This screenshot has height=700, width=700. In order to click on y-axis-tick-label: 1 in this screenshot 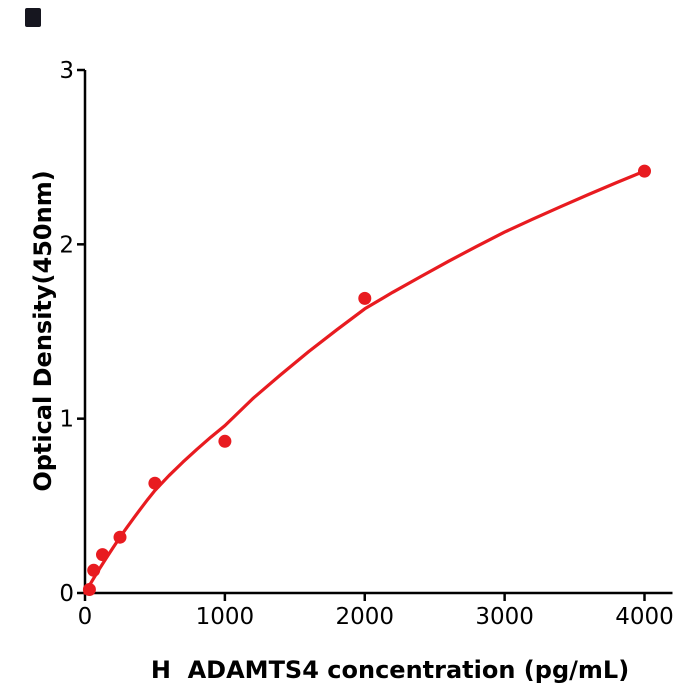, I will do `click(66, 420)`.